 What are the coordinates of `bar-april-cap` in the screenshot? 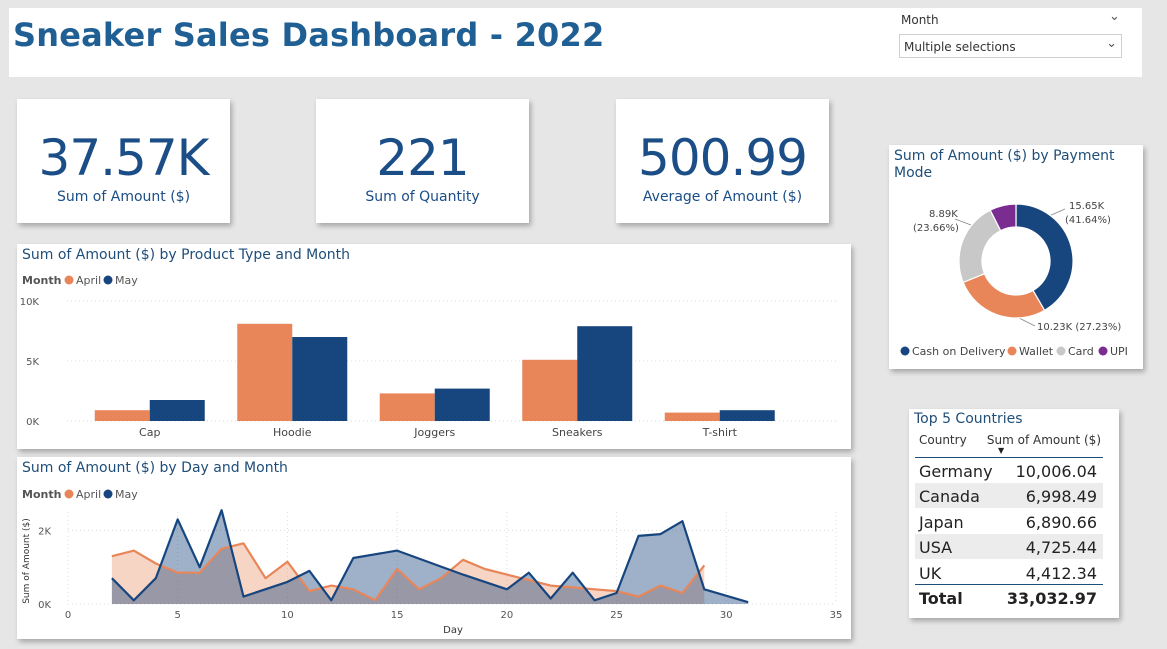 It's located at (122, 415).